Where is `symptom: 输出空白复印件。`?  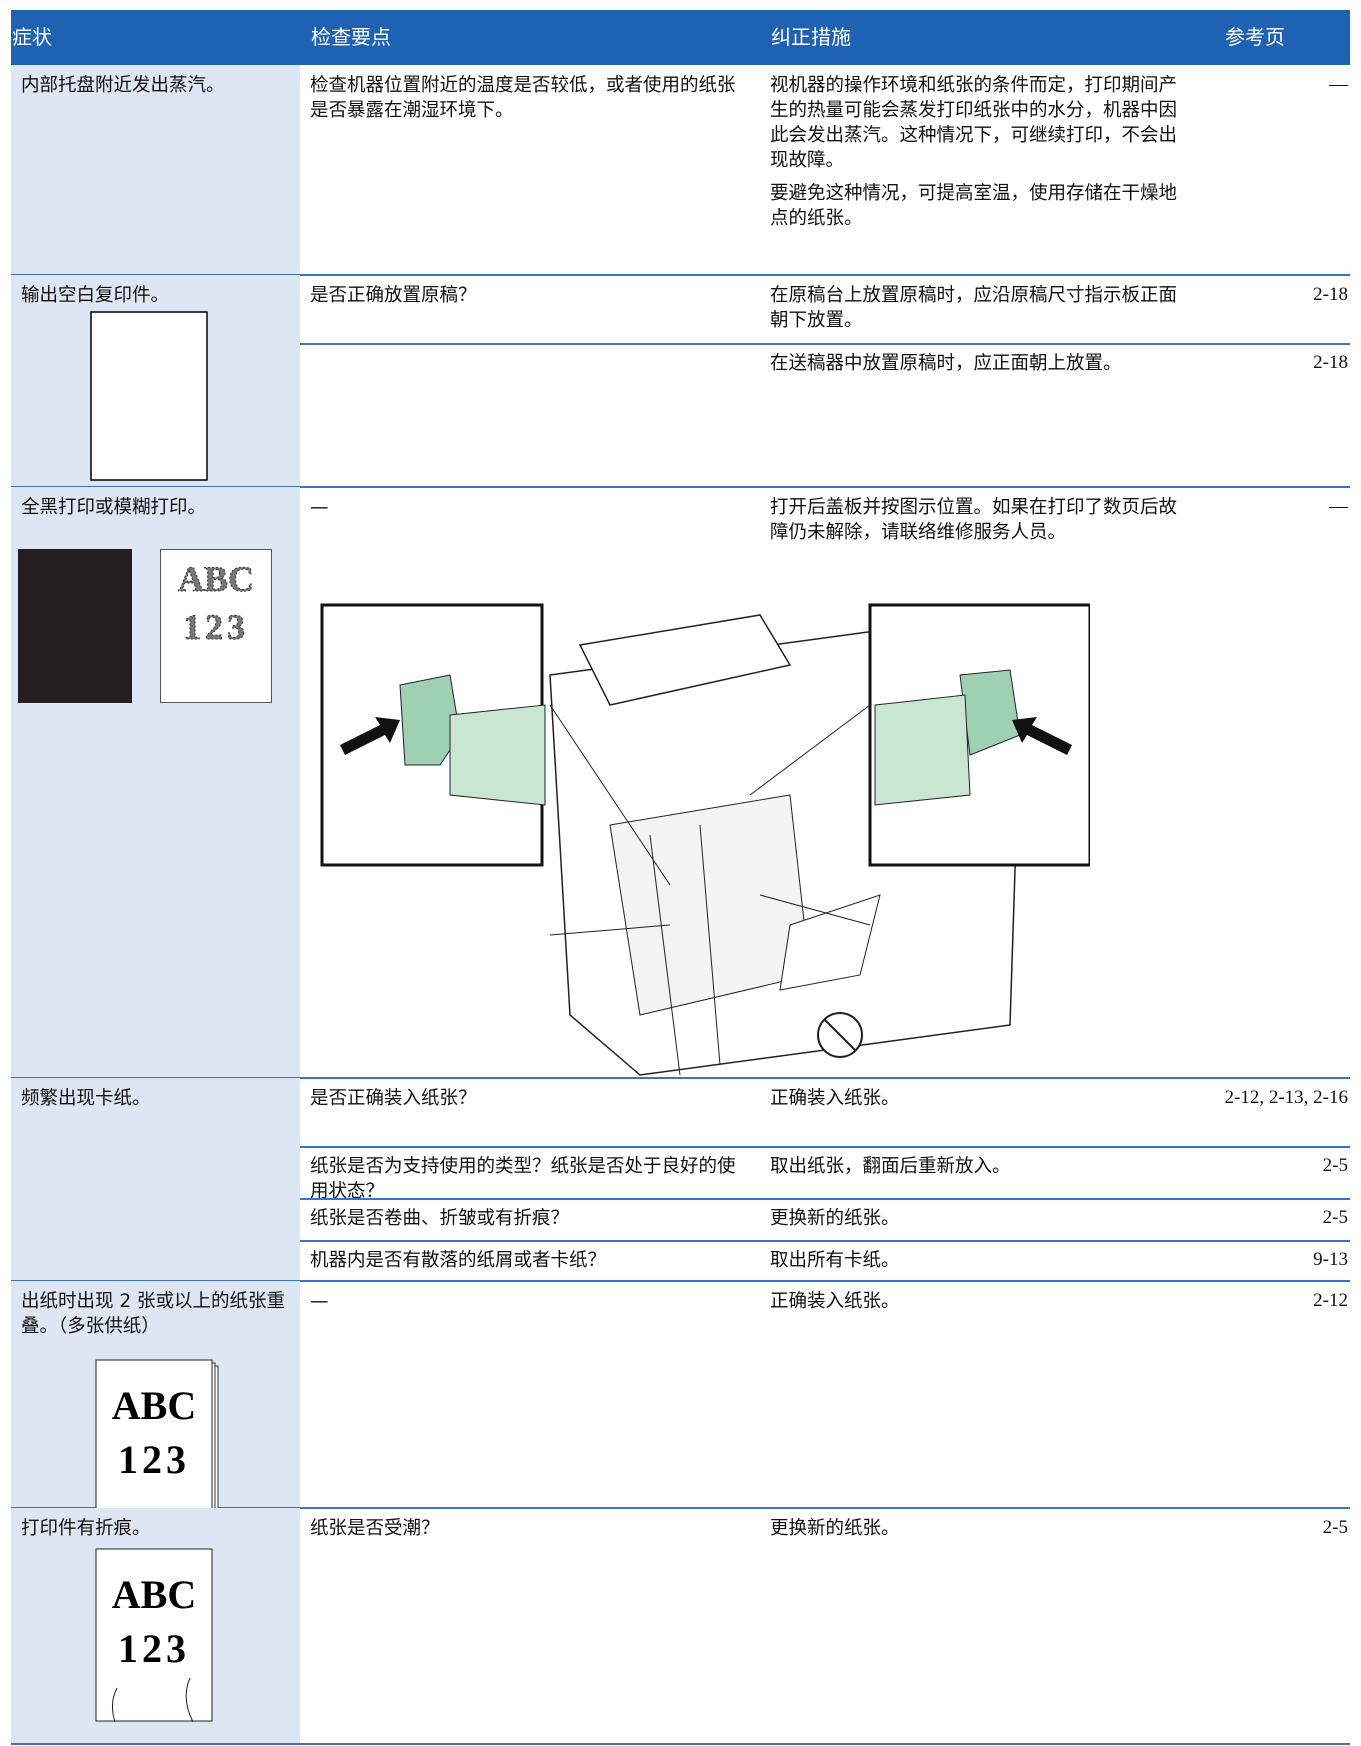 symptom: 输出空白复印件。 is located at coordinates (95, 295).